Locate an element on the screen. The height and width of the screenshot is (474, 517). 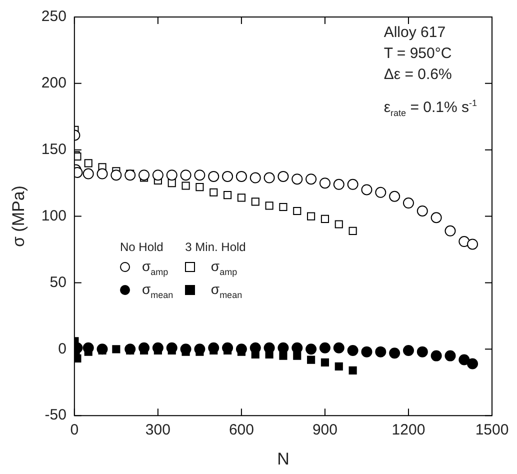
annotation: Δε = 0.6% is located at coordinates (418, 75).